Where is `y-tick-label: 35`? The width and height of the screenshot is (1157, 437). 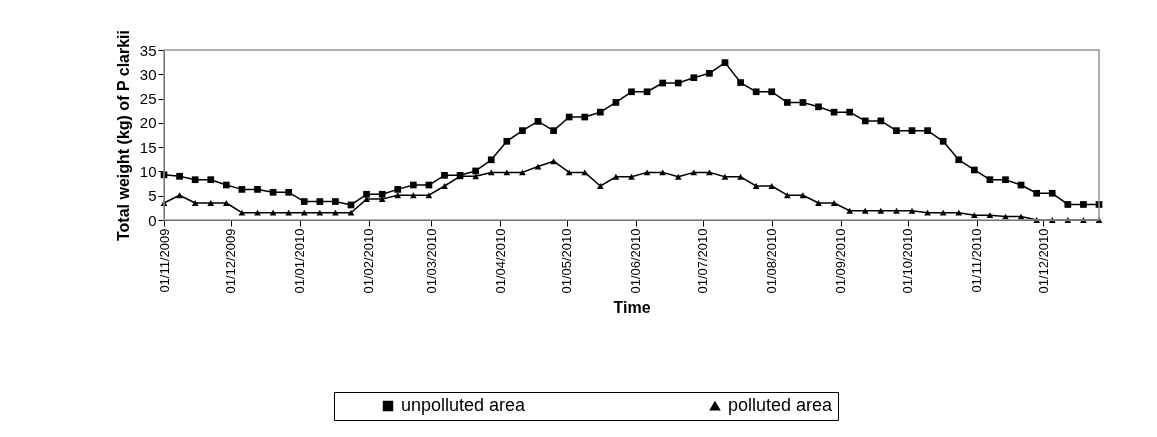 y-tick-label: 35 is located at coordinates (148, 50).